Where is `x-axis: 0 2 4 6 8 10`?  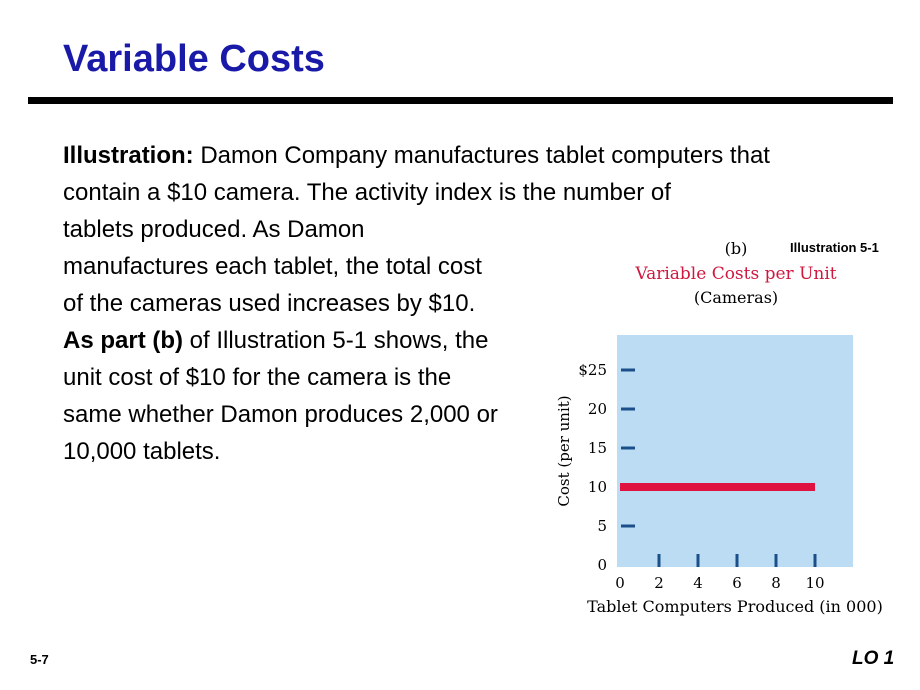
x-axis: 0 2 4 6 8 10 is located at coordinates (720, 573).